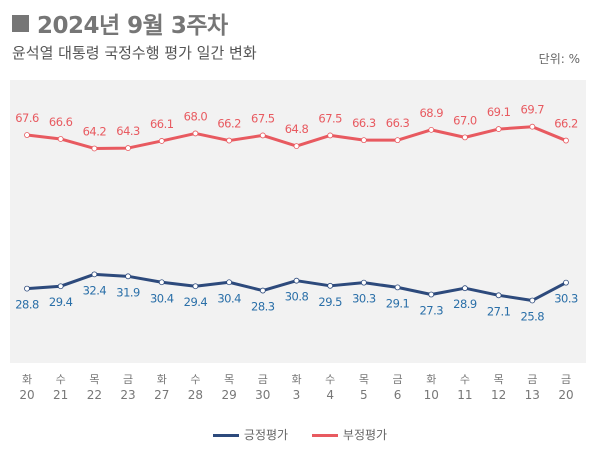 The height and width of the screenshot is (457, 600). I want to click on data-label: 29.4, so click(61, 302).